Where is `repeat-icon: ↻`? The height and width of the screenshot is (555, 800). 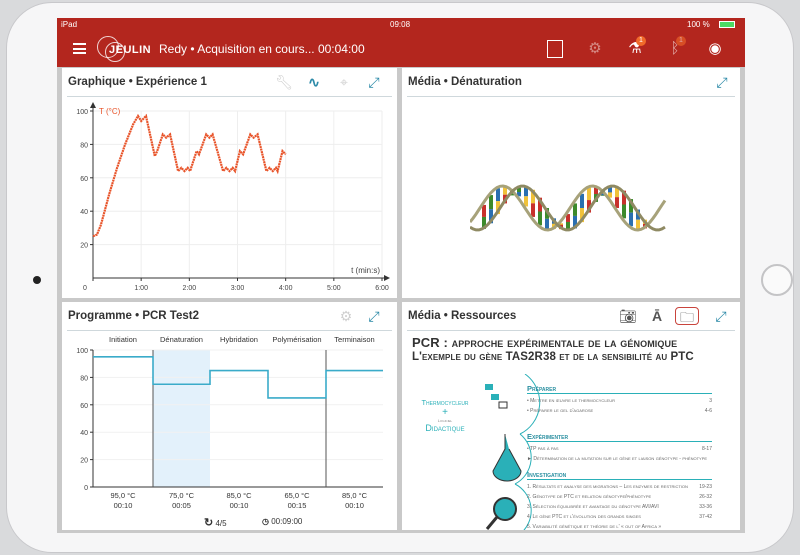 repeat-icon: ↻ is located at coordinates (209, 523).